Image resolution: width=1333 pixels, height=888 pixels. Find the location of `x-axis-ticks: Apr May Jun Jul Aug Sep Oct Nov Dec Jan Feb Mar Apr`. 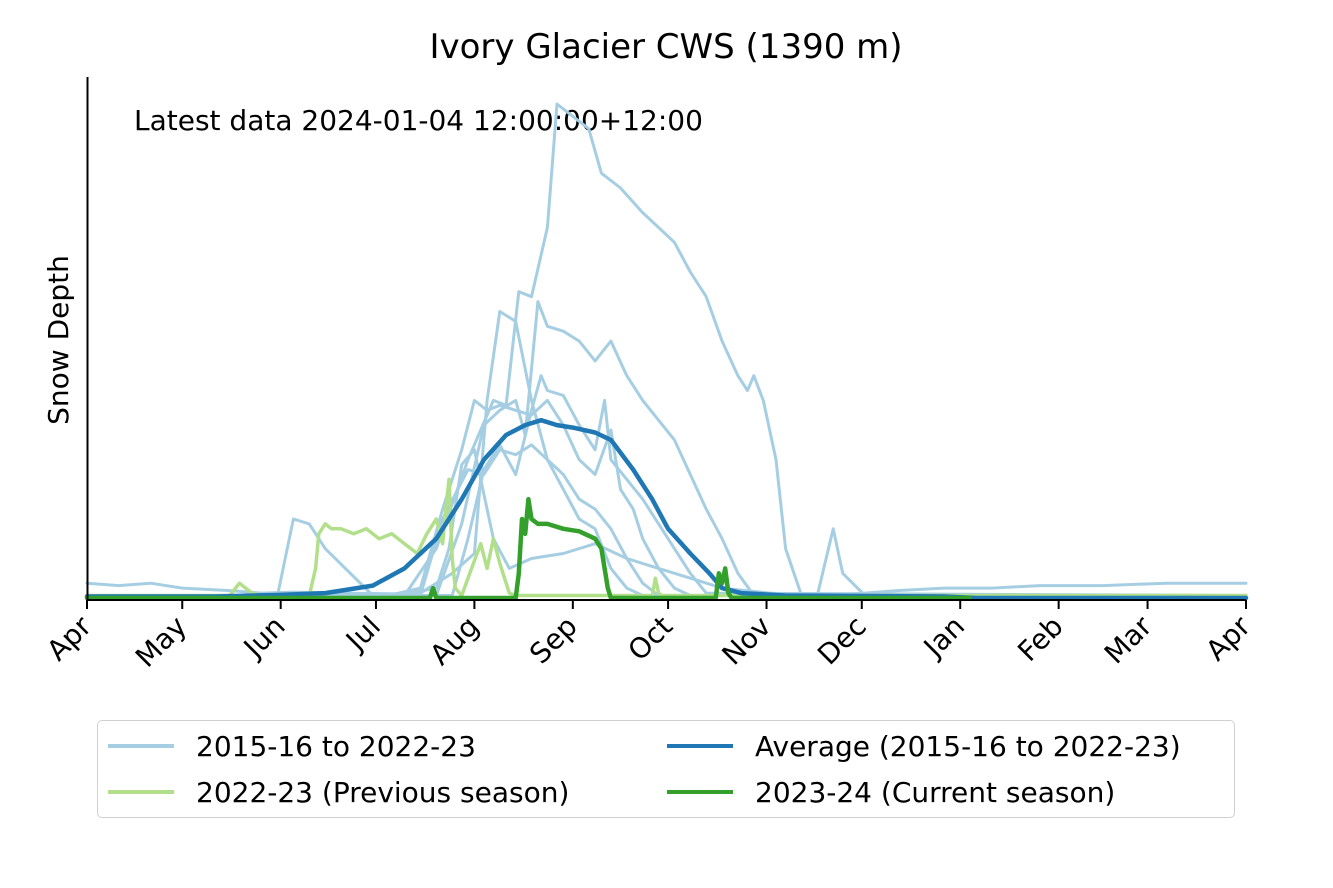

x-axis-ticks: Apr May Jun Jul Aug Sep Oct Nov Dec Jan Feb Mar Apr is located at coordinates (648, 637).